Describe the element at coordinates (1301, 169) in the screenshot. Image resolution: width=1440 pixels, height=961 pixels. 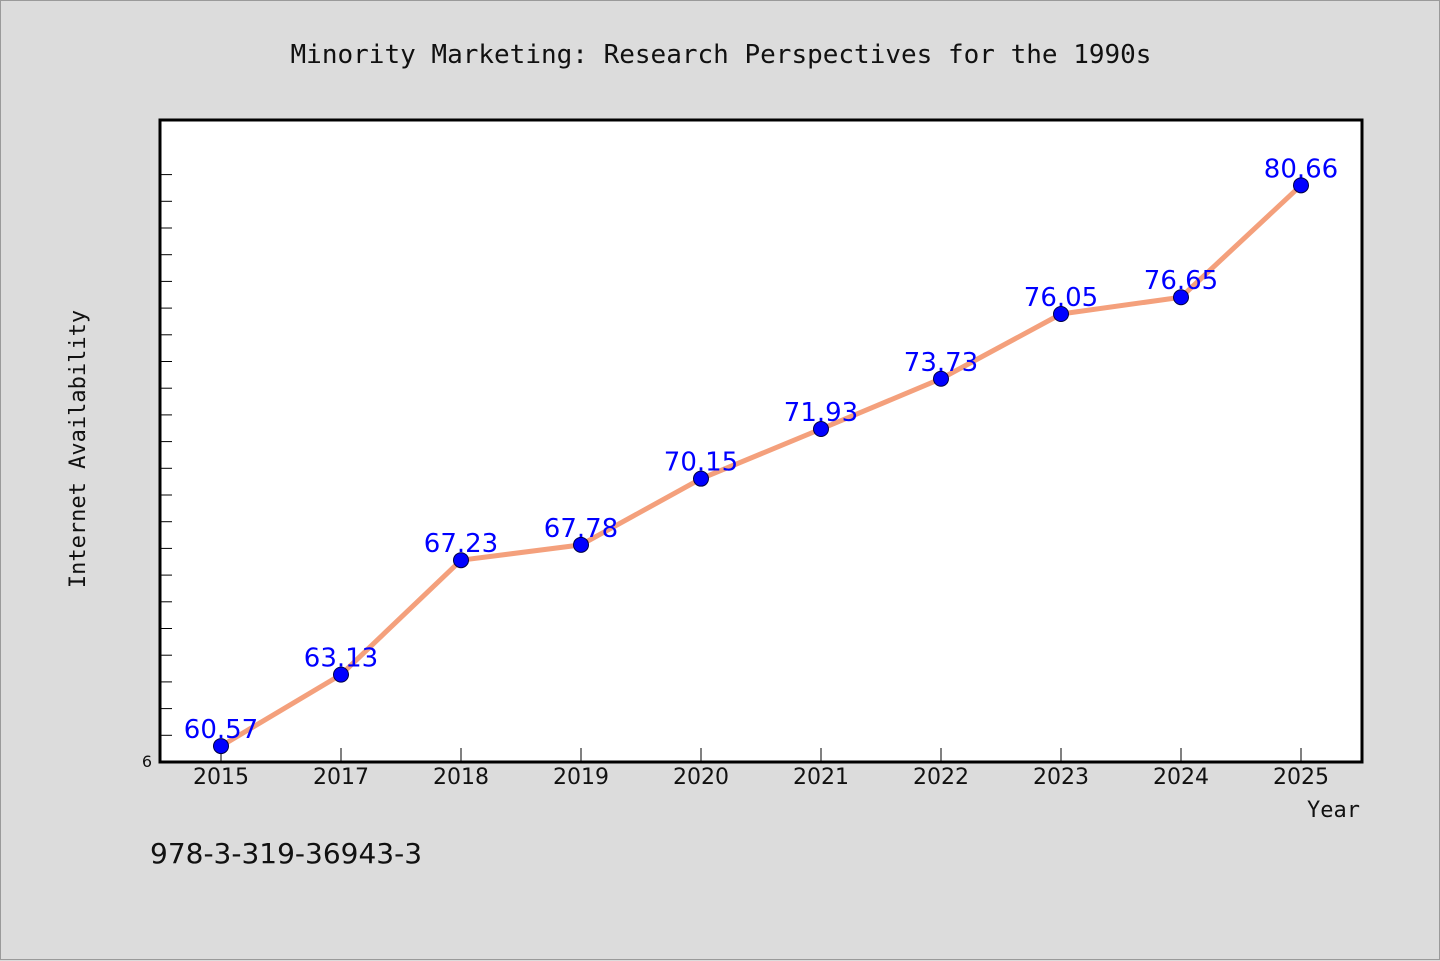
I see `data-label: 80.66` at that location.